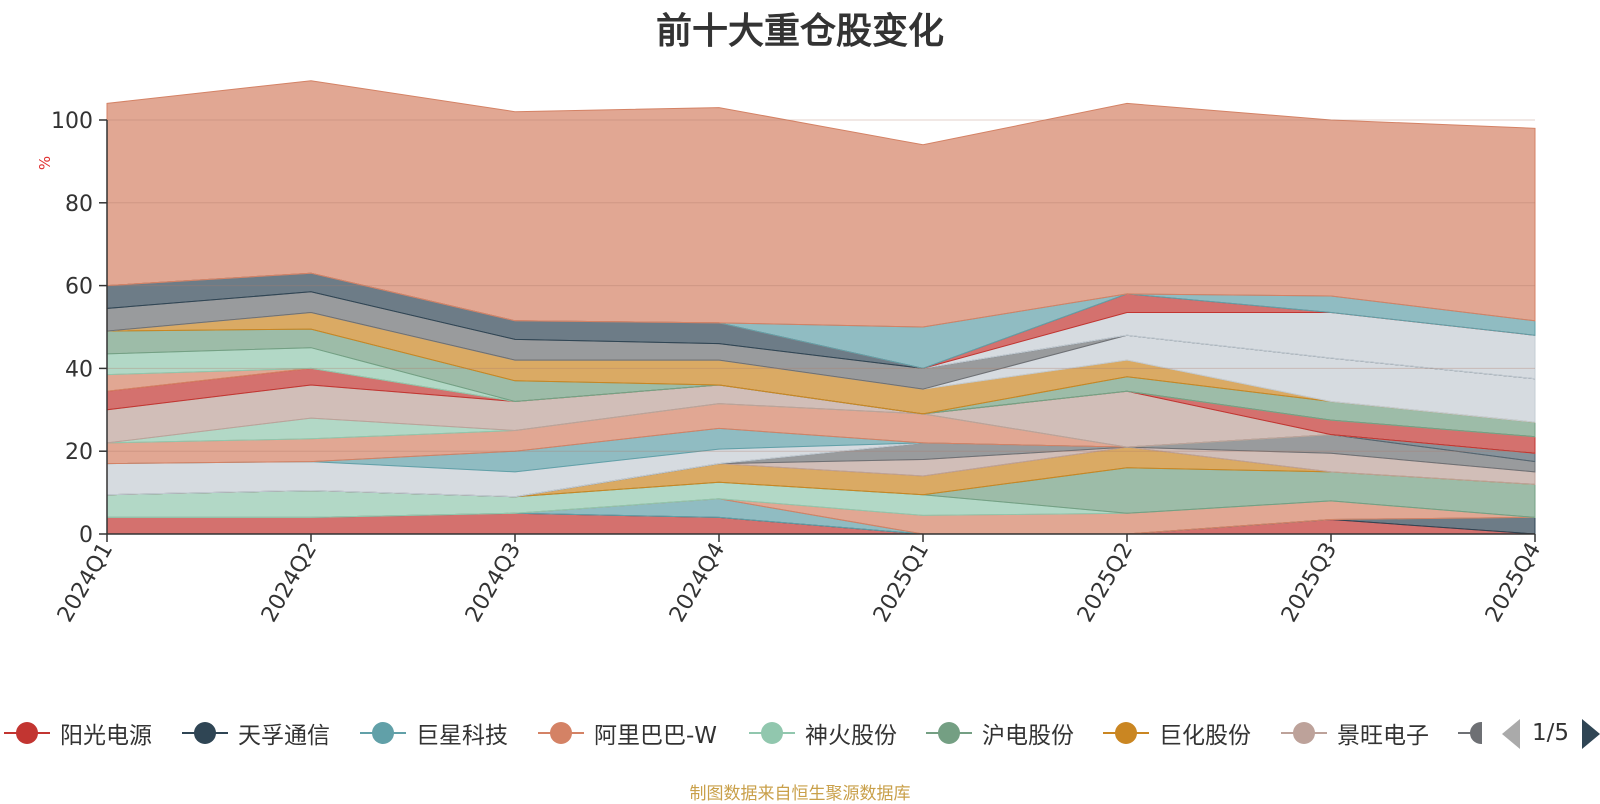 This screenshot has width=1600, height=804. What do you see at coordinates (851, 736) in the screenshot?
I see `legend-label: 神火股份` at bounding box center [851, 736].